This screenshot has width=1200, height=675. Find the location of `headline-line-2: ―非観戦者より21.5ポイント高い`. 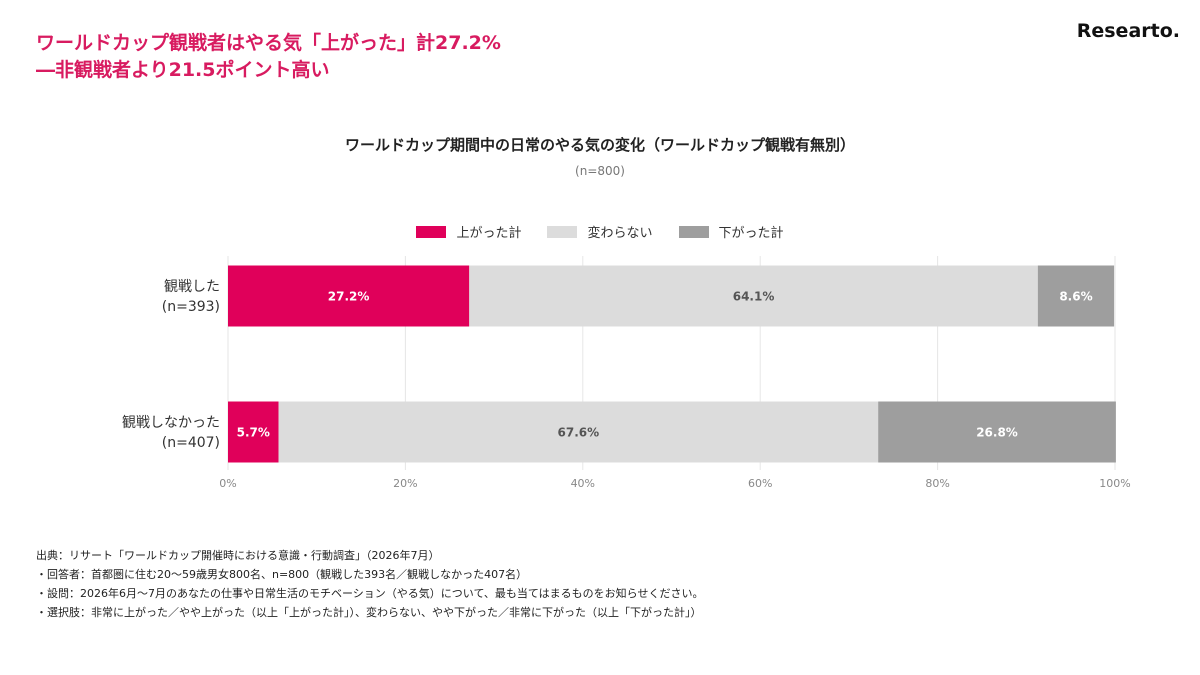

headline-line-2: ―非観戦者より21.5ポイント高い is located at coordinates (183, 70).